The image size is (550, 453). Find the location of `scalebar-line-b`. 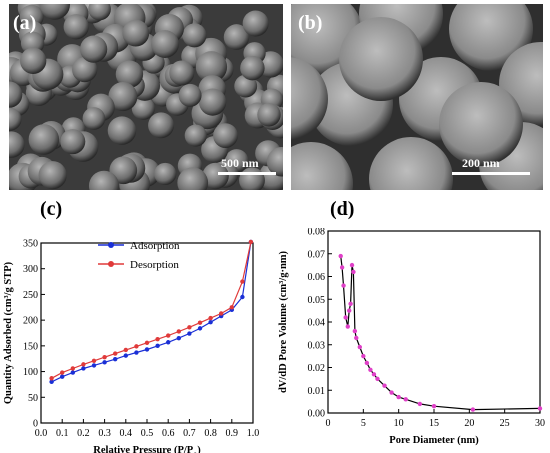

scalebar-line-b is located at coordinates (491, 173).